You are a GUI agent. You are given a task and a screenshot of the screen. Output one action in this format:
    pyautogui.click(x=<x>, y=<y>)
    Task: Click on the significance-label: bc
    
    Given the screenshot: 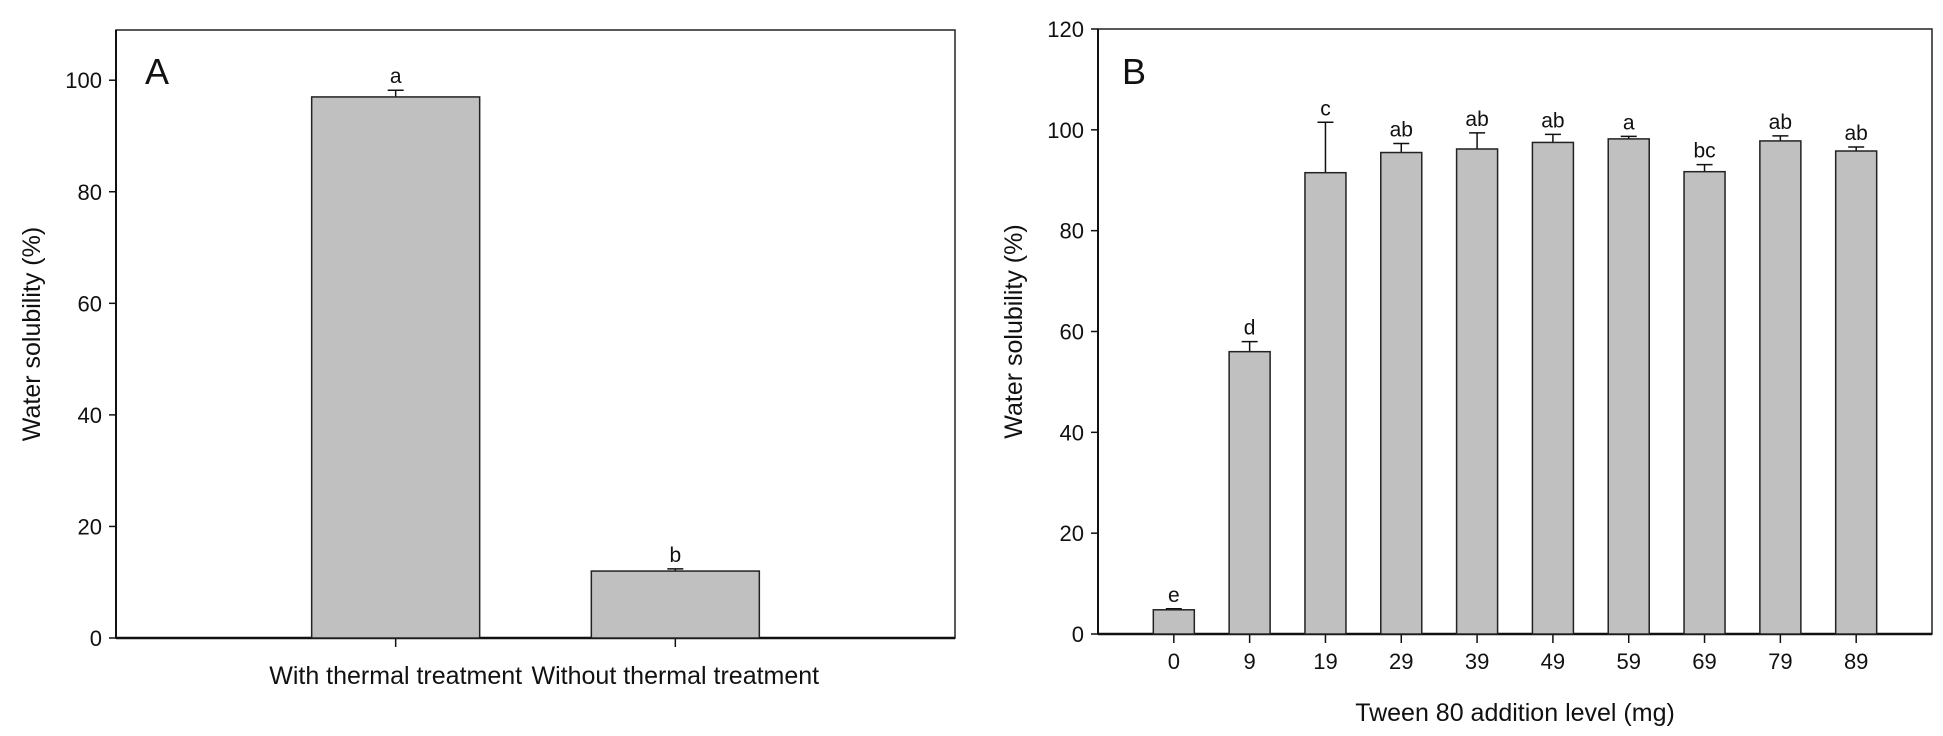 What is the action you would take?
    pyautogui.click(x=1704, y=151)
    